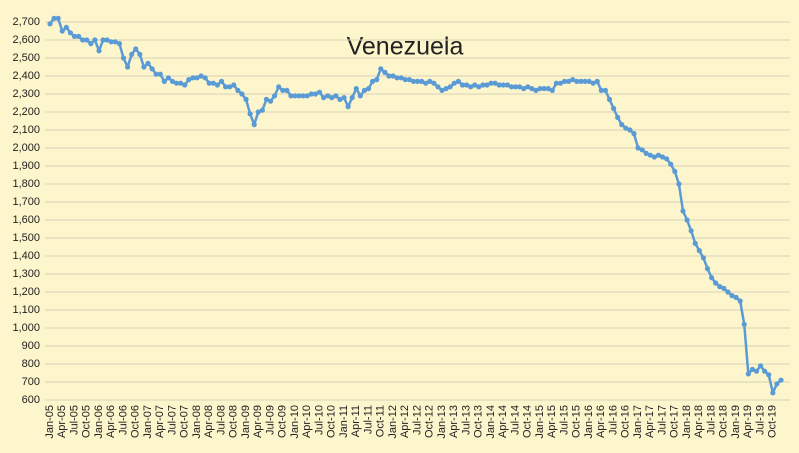 The width and height of the screenshot is (799, 453). I want to click on x-tick-label: Jul-10, so click(319, 420).